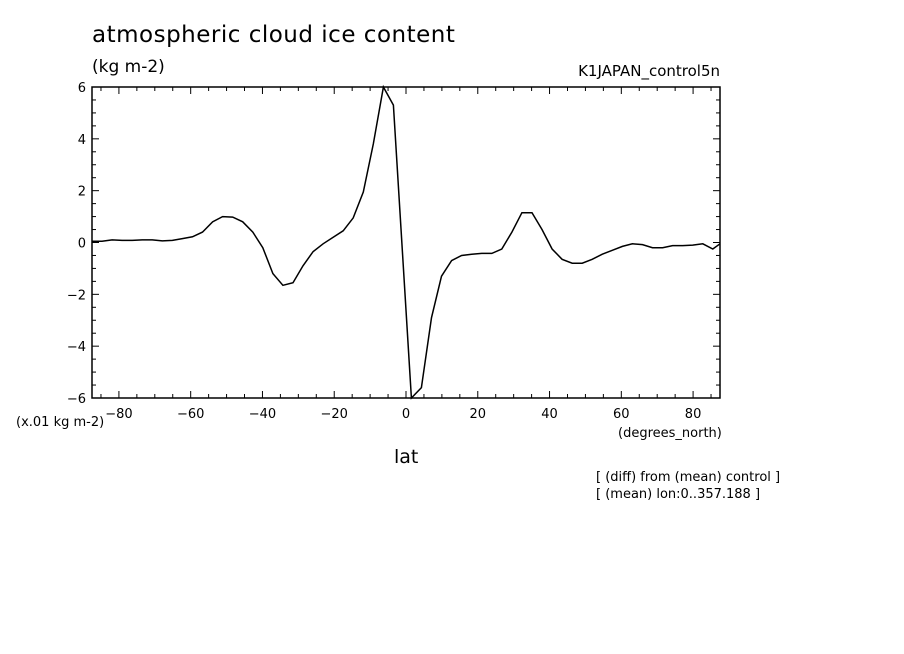 The width and height of the screenshot is (904, 654). Describe the element at coordinates (274, 35) in the screenshot. I see `chart-title: atmospheric cloud ice content` at that location.